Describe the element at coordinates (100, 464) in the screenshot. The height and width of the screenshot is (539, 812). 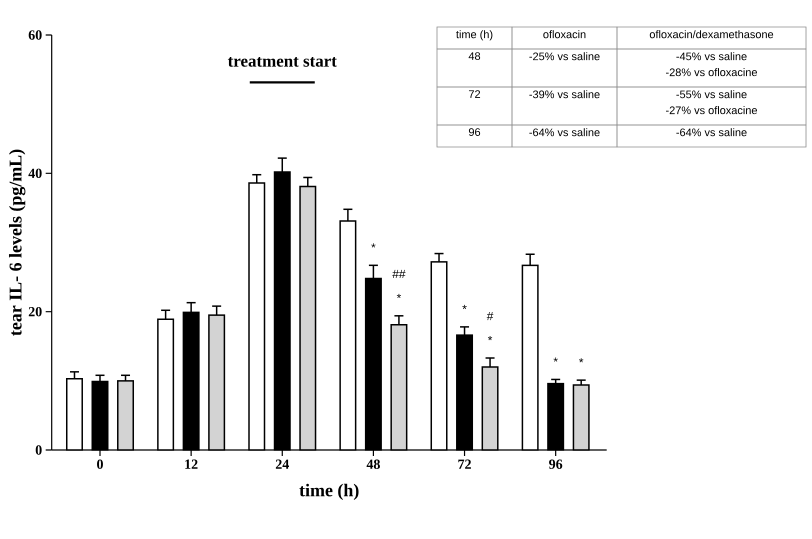
I see `x-tick-label: 0` at that location.